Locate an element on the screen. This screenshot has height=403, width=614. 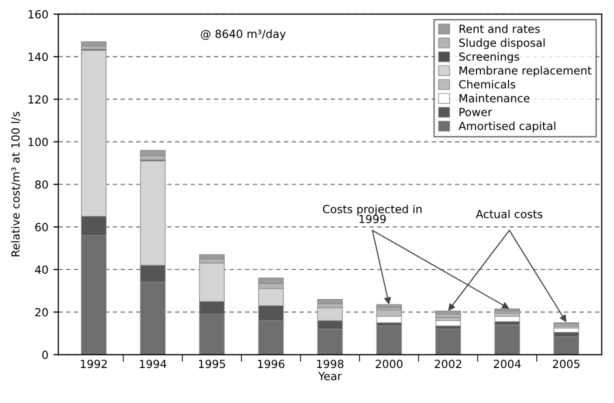
x-tick-label: 1992 is located at coordinates (93, 364).